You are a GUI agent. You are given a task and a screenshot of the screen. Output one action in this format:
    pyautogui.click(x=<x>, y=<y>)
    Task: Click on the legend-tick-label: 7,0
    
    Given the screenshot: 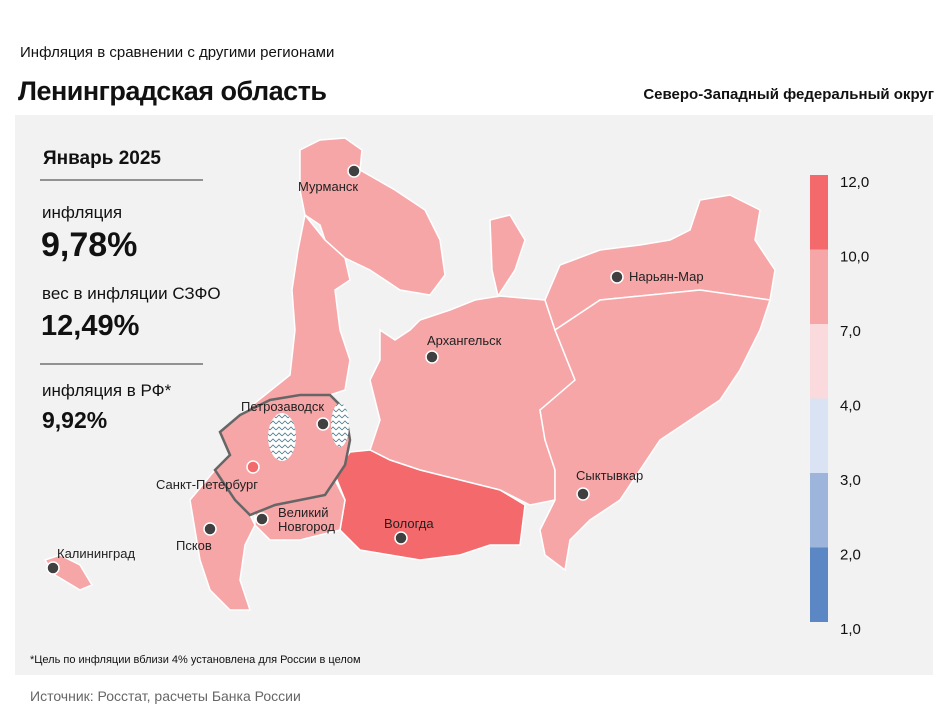 What is the action you would take?
    pyautogui.click(x=850, y=331)
    